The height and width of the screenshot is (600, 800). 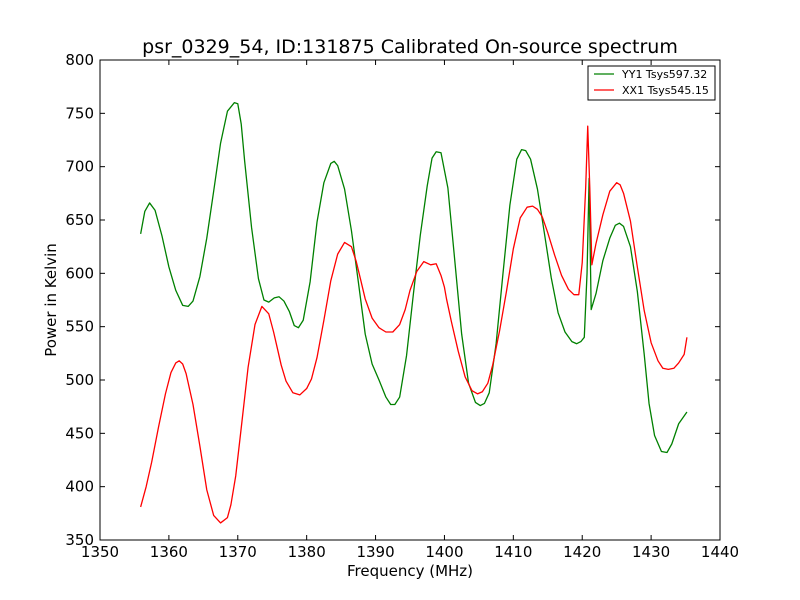 What do you see at coordinates (651, 552) in the screenshot?
I see `x-tick-label: 1430` at bounding box center [651, 552].